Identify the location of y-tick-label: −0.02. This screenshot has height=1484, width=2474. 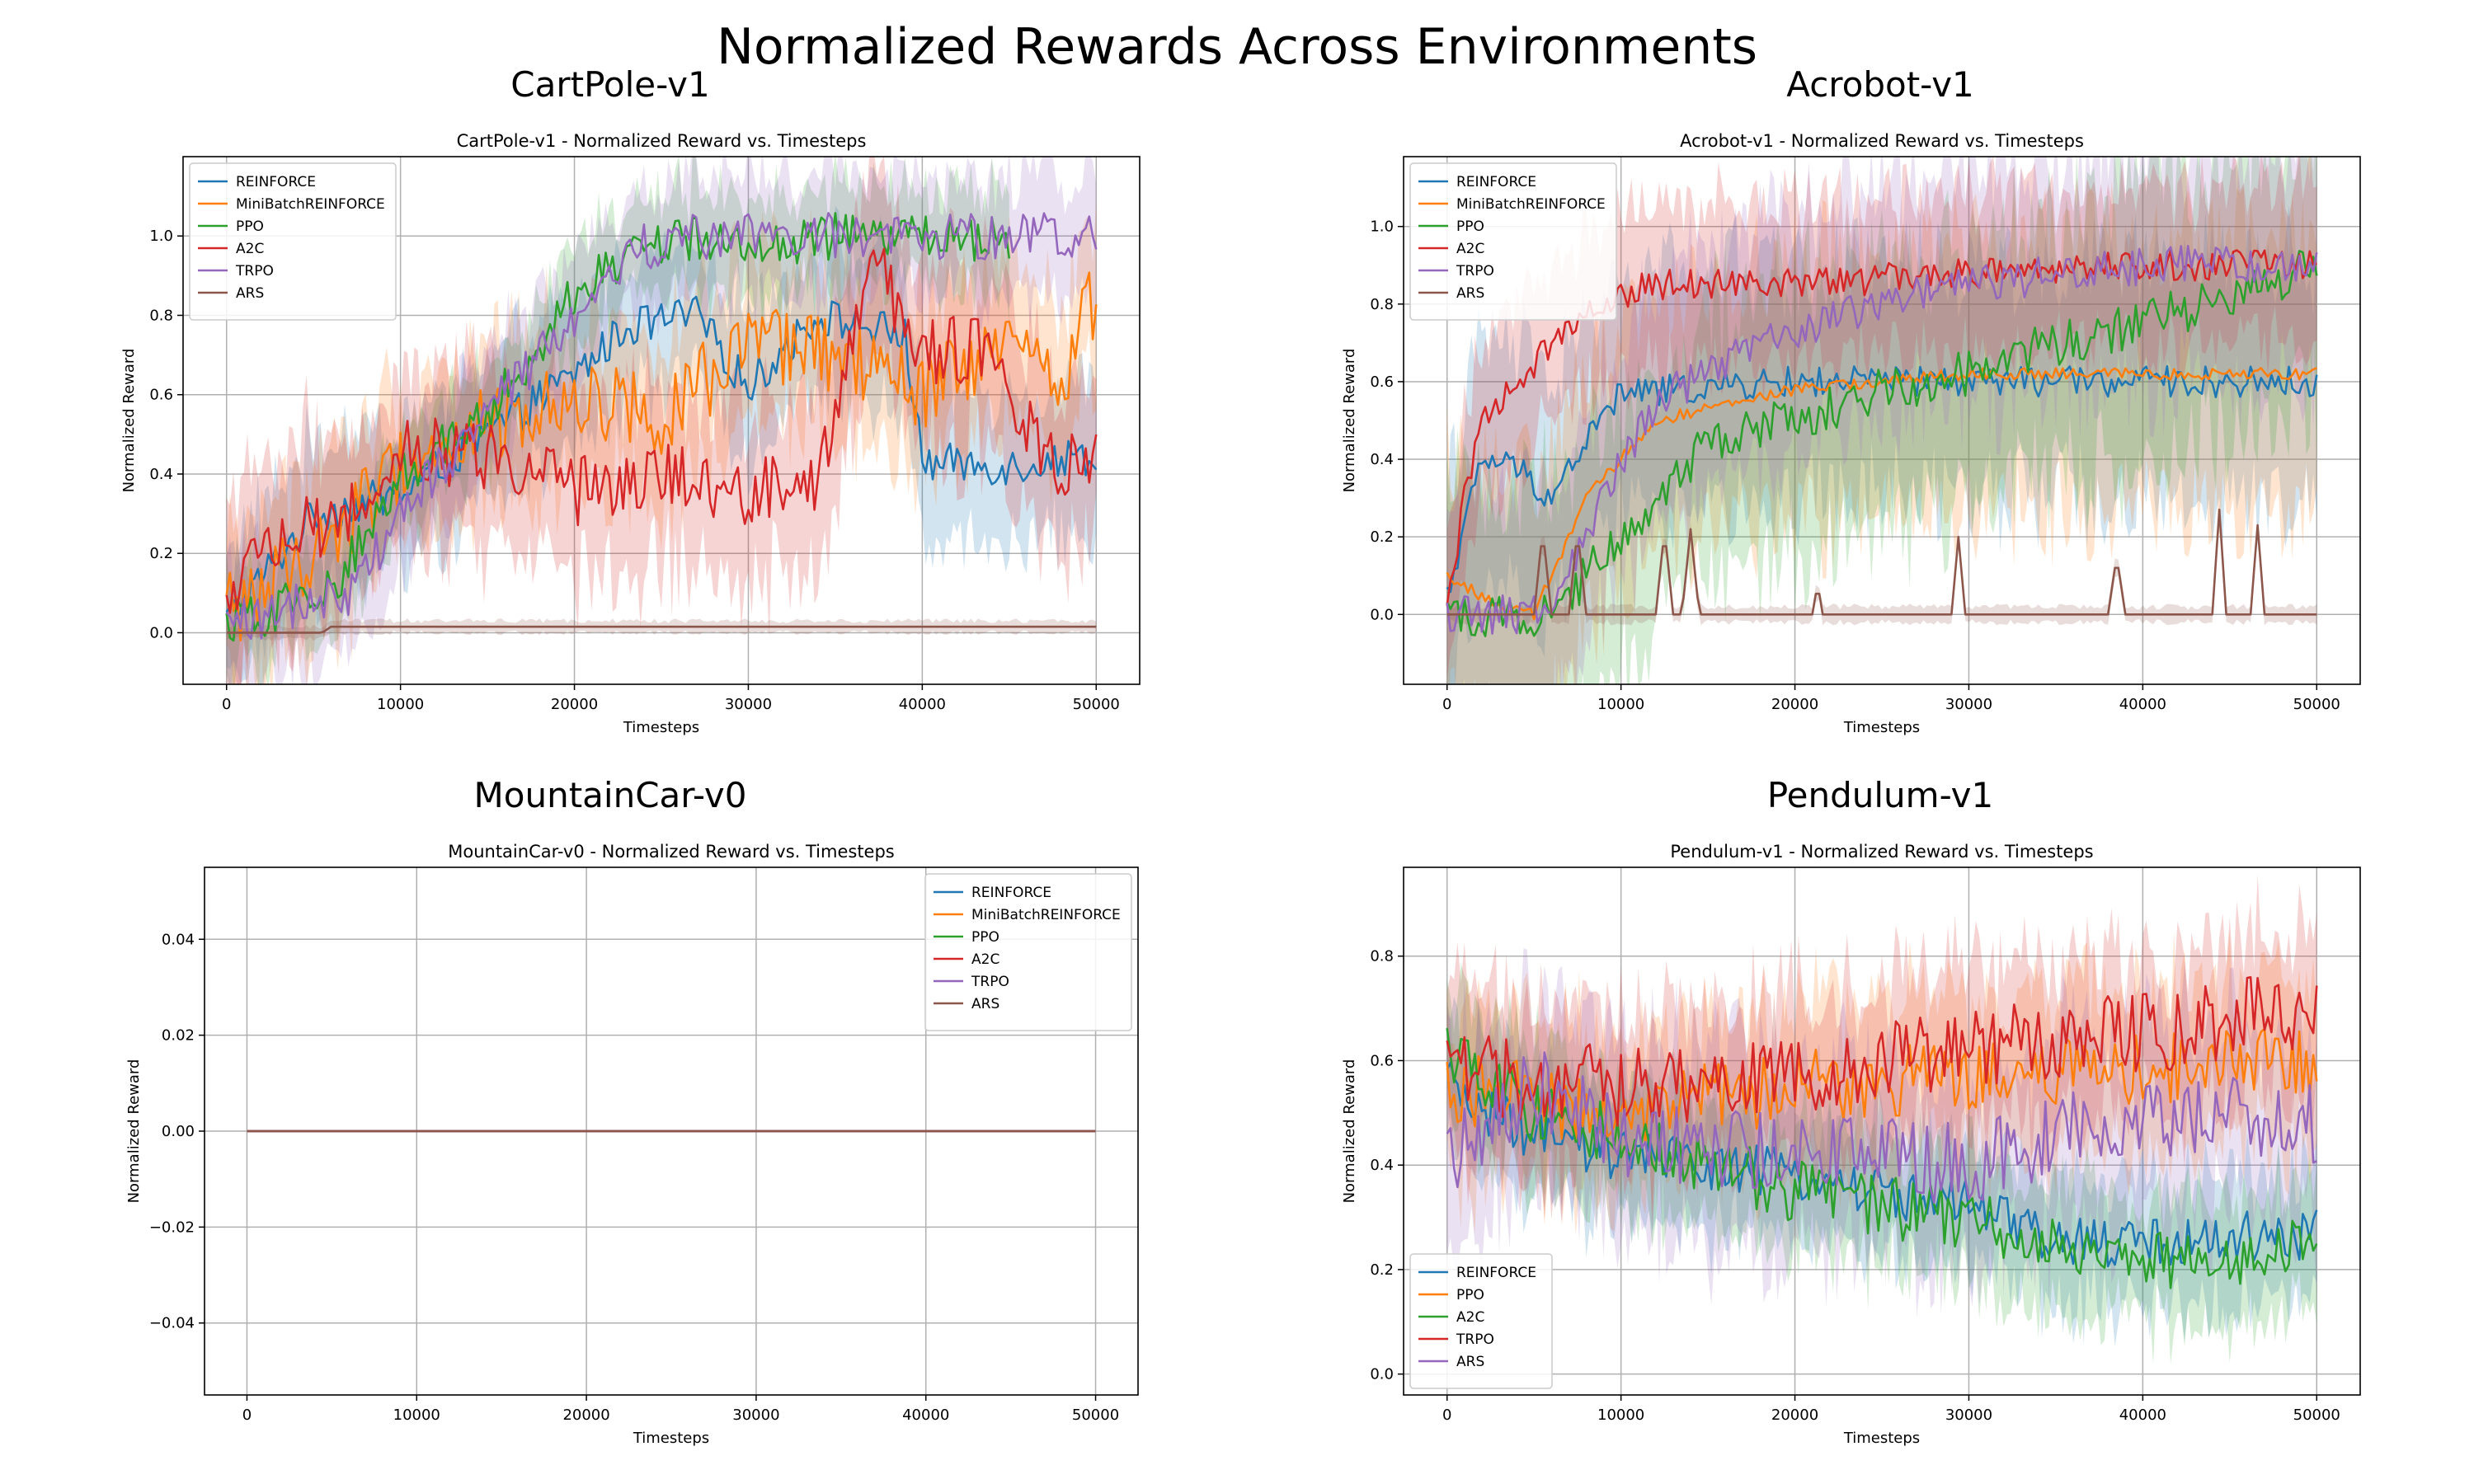
(172, 1227).